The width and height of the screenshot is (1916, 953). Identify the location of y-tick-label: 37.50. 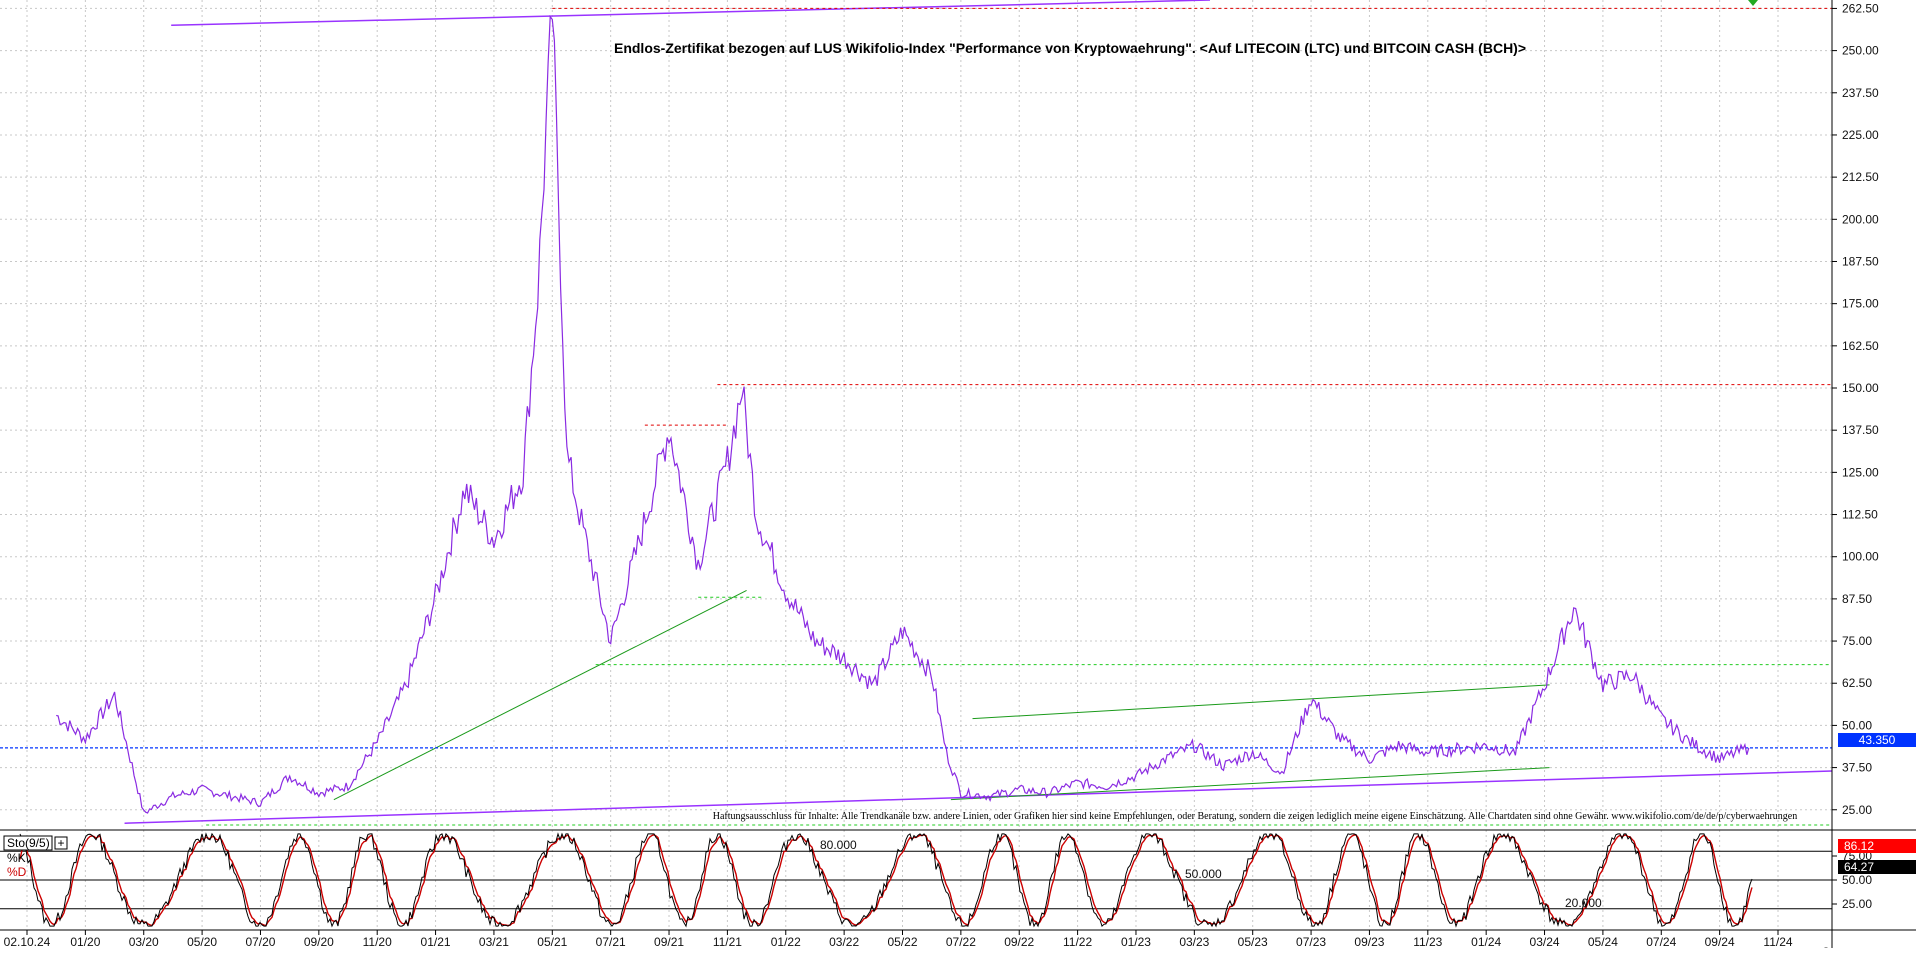
(1857, 768).